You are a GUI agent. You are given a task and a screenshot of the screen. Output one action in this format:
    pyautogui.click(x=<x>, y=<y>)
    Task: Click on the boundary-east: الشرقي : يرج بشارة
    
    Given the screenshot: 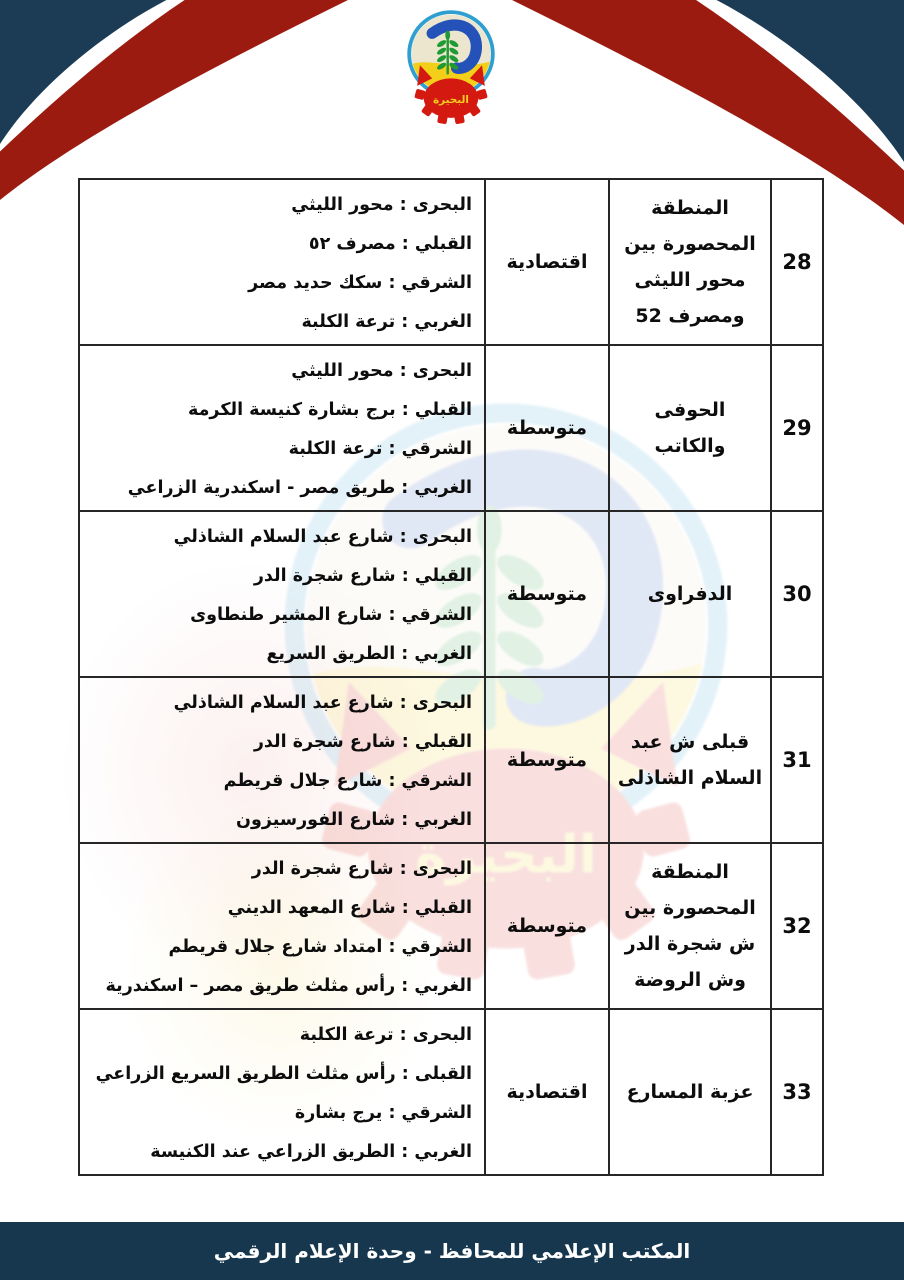 What is the action you would take?
    pyautogui.click(x=383, y=1113)
    